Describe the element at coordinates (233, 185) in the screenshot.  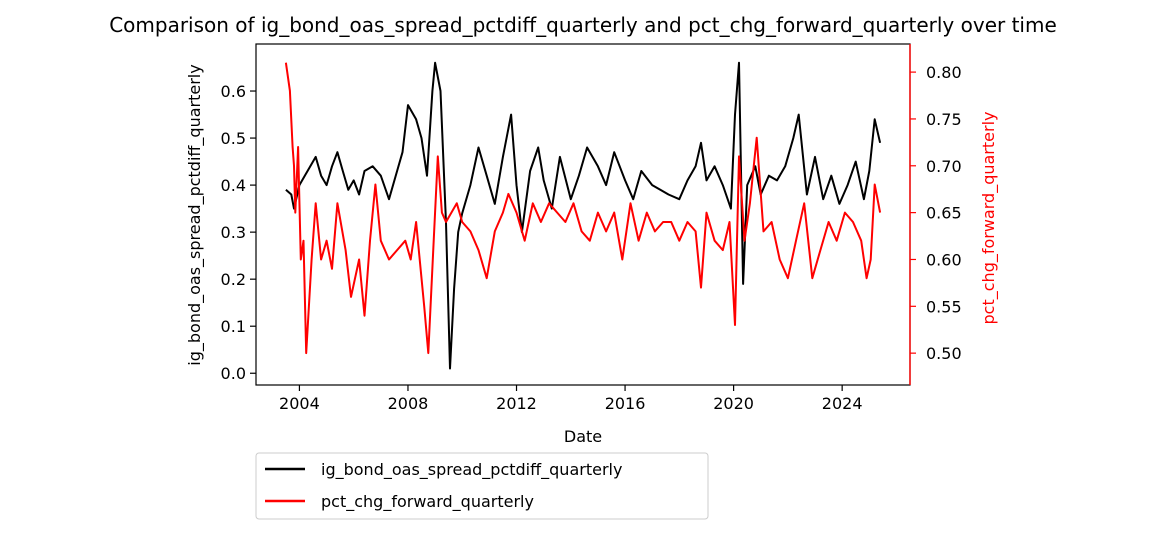
I see `y-left-tick-label: 0.4` at that location.